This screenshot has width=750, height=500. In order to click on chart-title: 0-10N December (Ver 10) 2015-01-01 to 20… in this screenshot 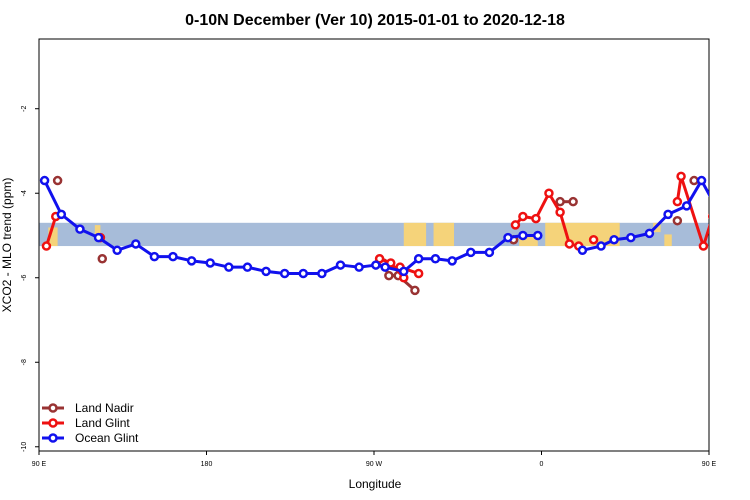, I will do `click(375, 20)`.